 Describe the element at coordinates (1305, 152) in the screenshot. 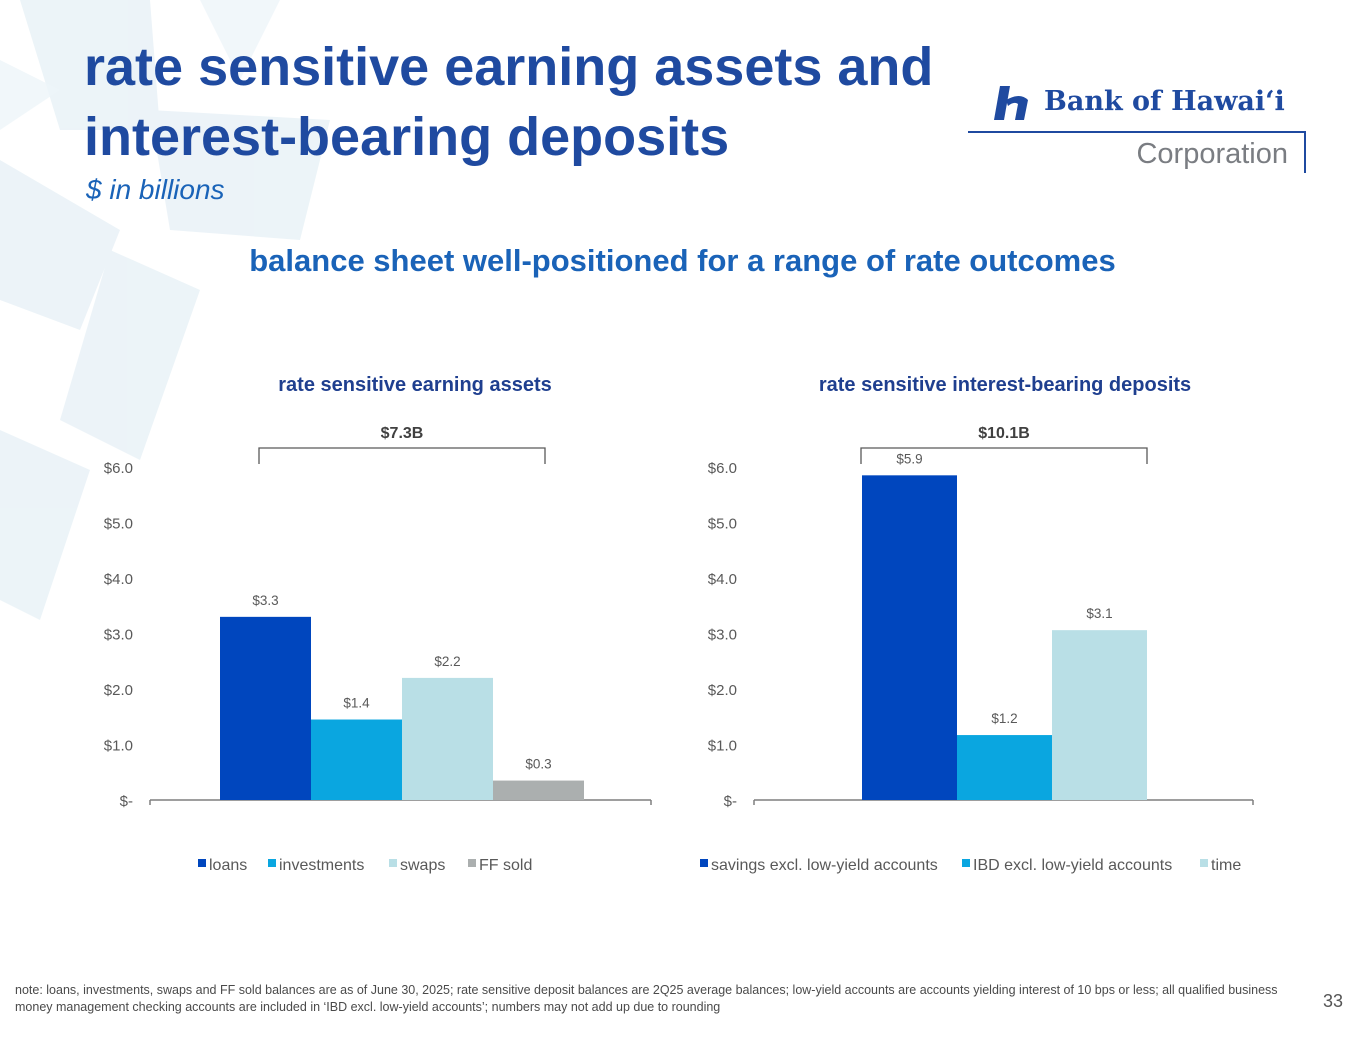

I see `logo-vertical-divider` at that location.